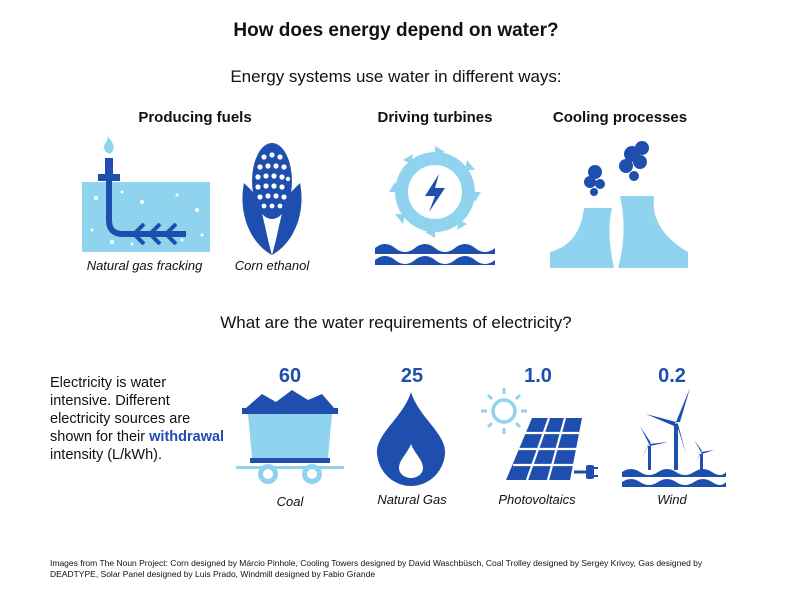 This screenshot has width=792, height=612. What do you see at coordinates (144, 265) in the screenshot?
I see `caption-fracking: Natural gas fracking` at bounding box center [144, 265].